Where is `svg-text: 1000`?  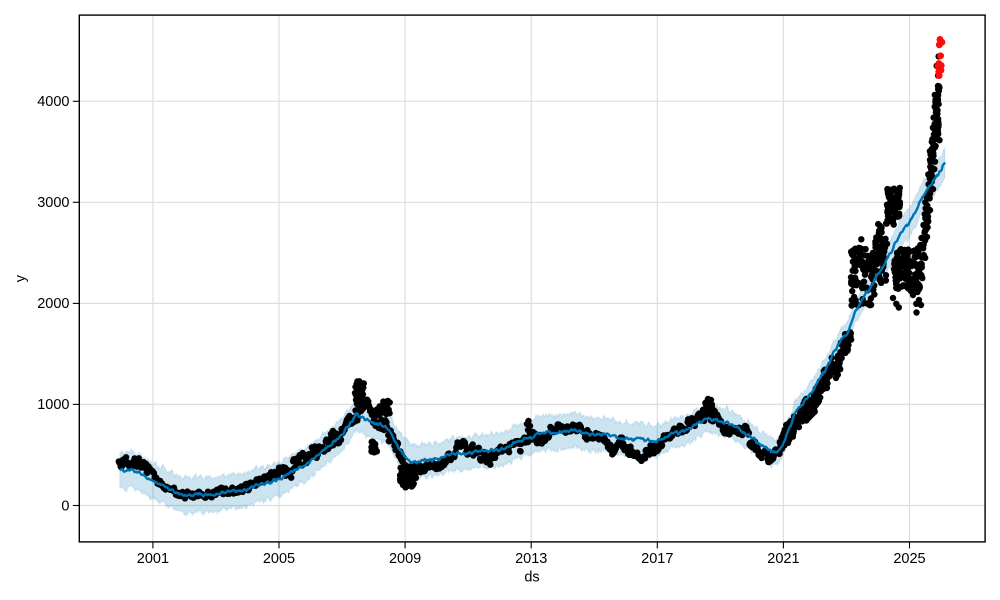 svg-text: 1000 is located at coordinates (53, 405).